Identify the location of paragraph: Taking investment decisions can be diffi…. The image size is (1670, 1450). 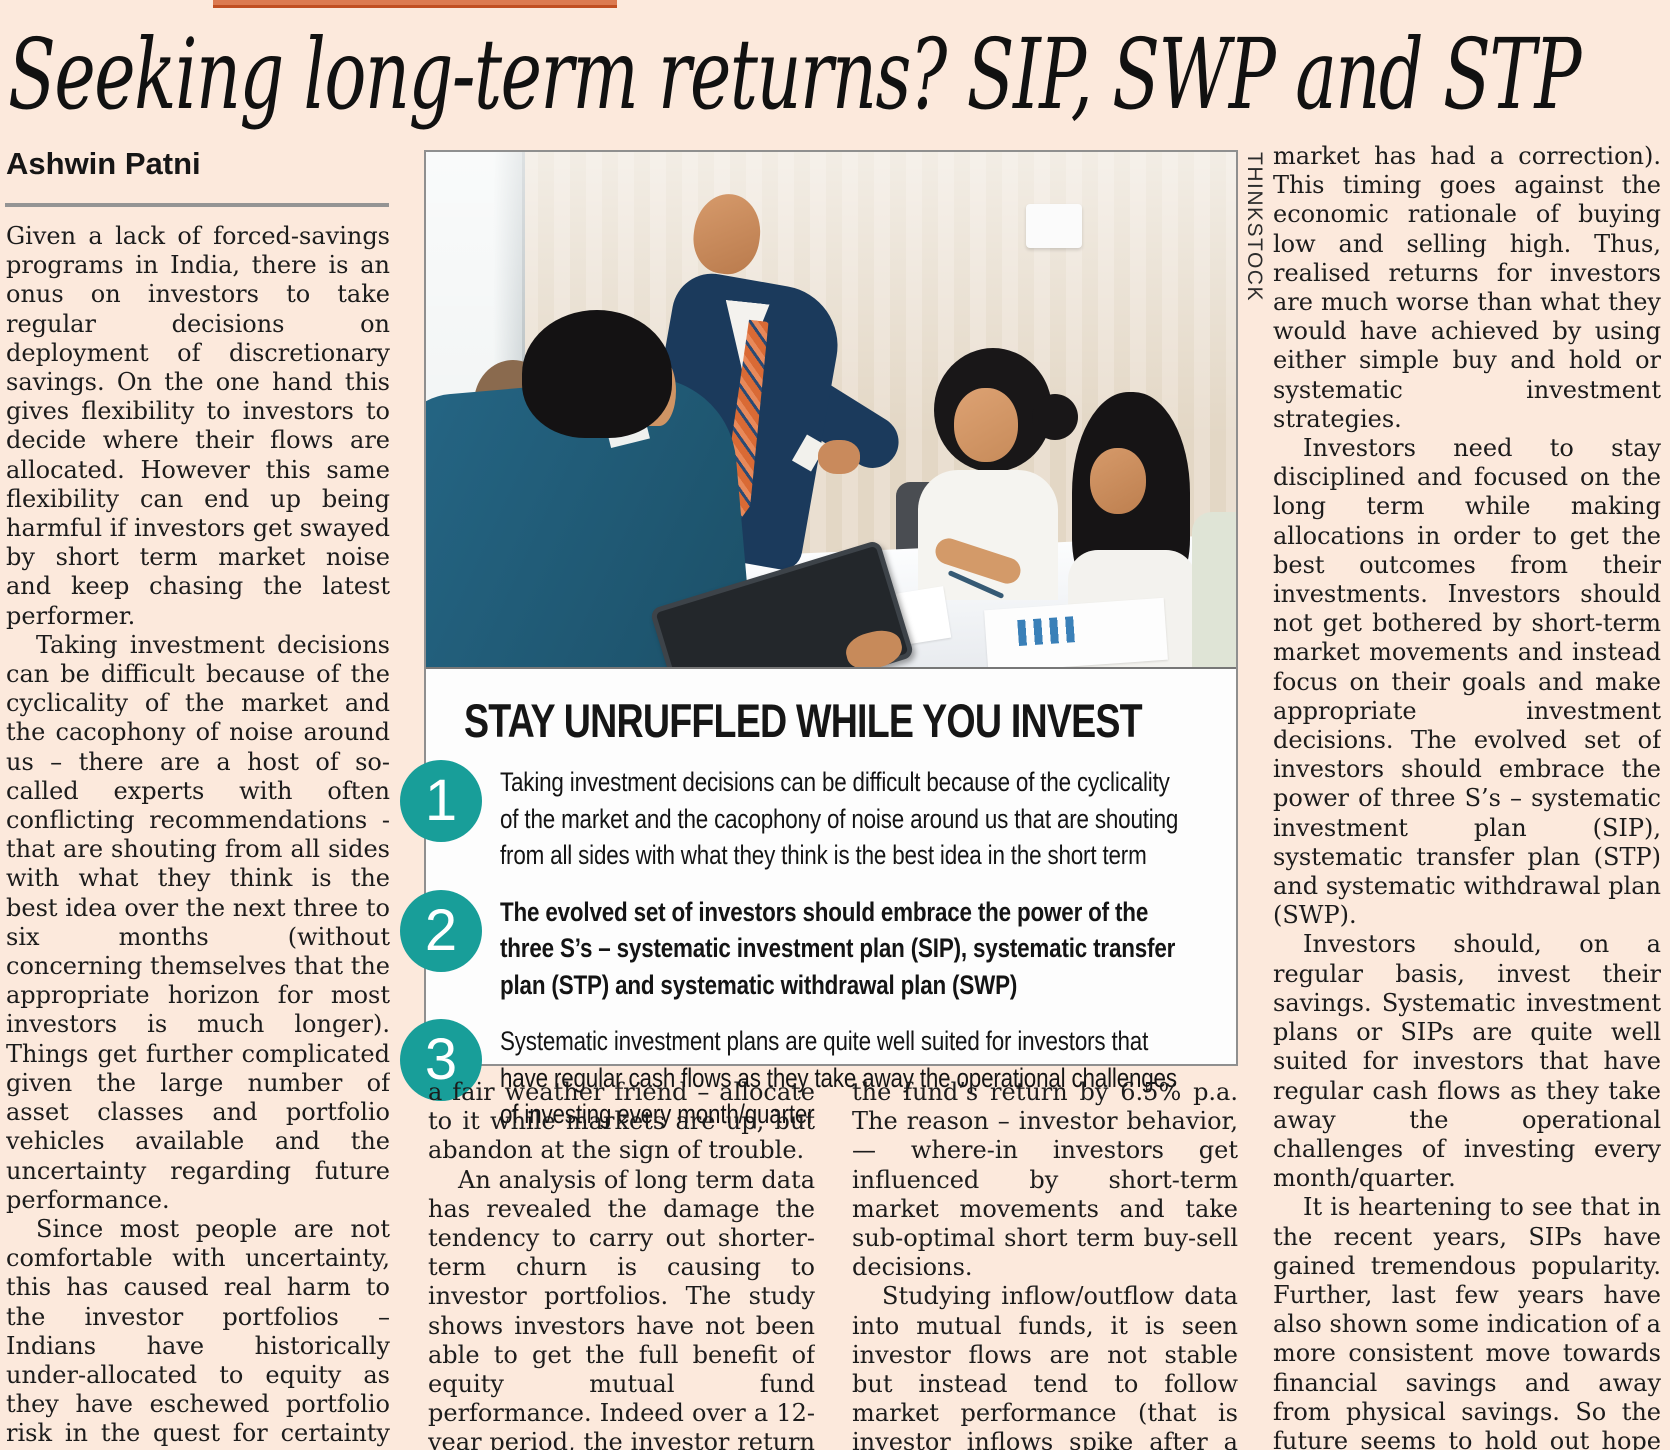
(198, 922).